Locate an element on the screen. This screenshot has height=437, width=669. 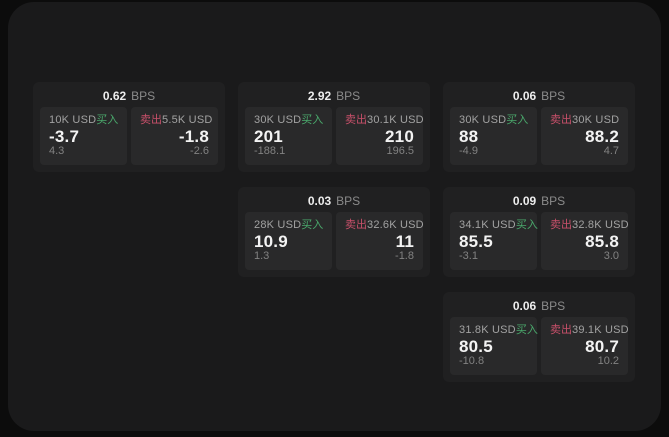
sell-panel: 卖出 32.6K USD 11 -1.8 is located at coordinates (380, 241).